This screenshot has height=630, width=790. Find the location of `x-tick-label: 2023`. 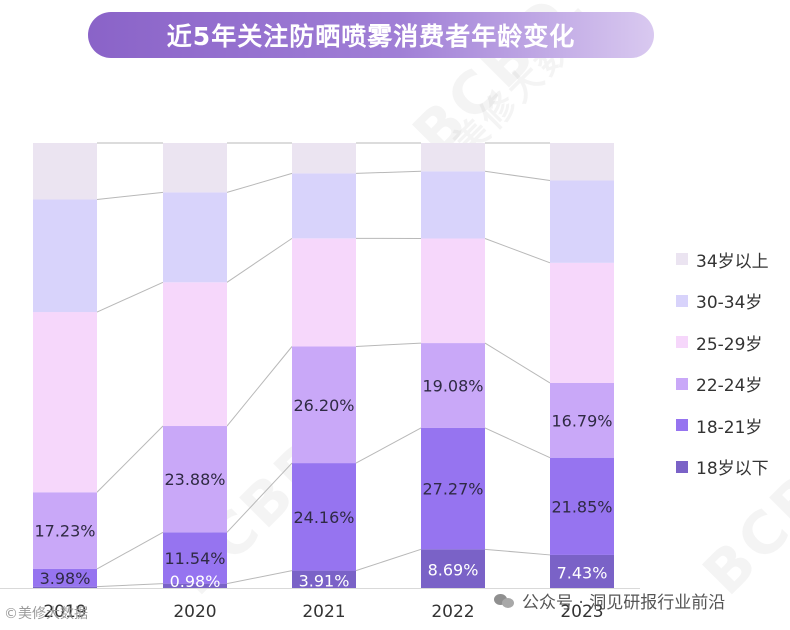

x-tick-label: 2023 is located at coordinates (581, 612).